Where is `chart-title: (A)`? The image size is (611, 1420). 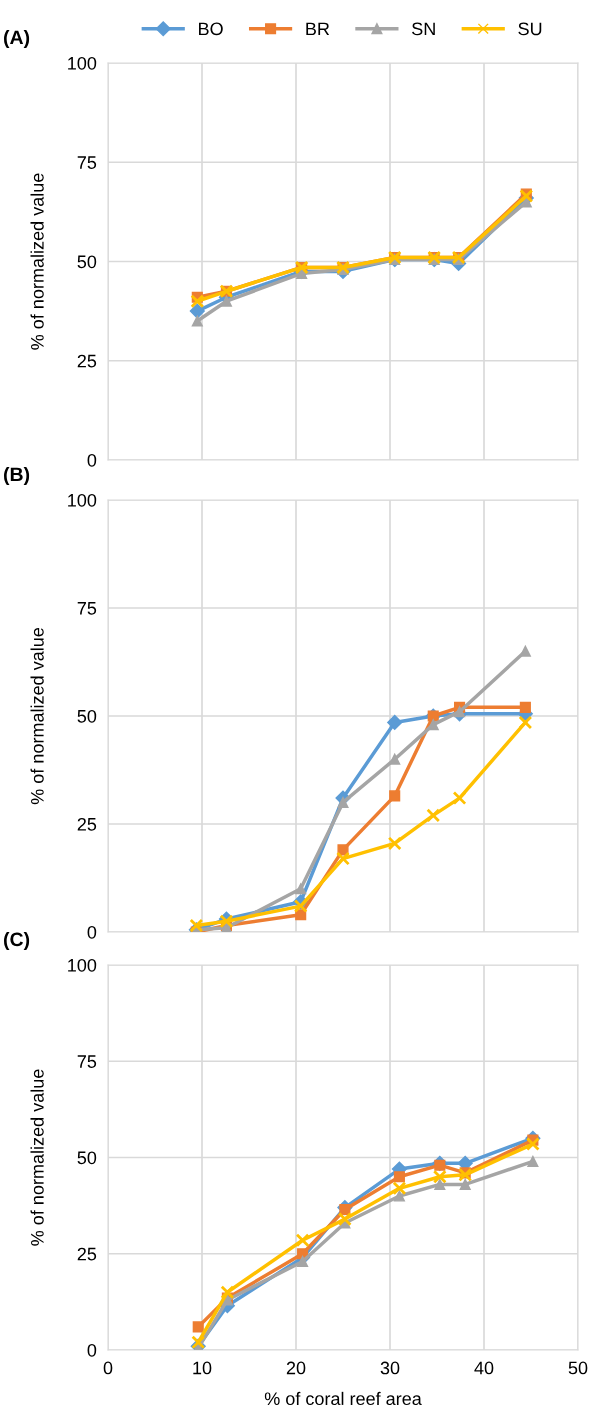
chart-title: (A) is located at coordinates (17, 39).